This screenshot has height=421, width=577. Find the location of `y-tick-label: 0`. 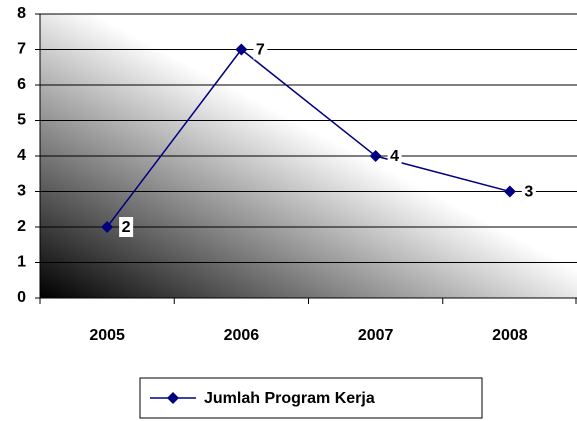

y-tick-label: 0 is located at coordinates (21, 297).